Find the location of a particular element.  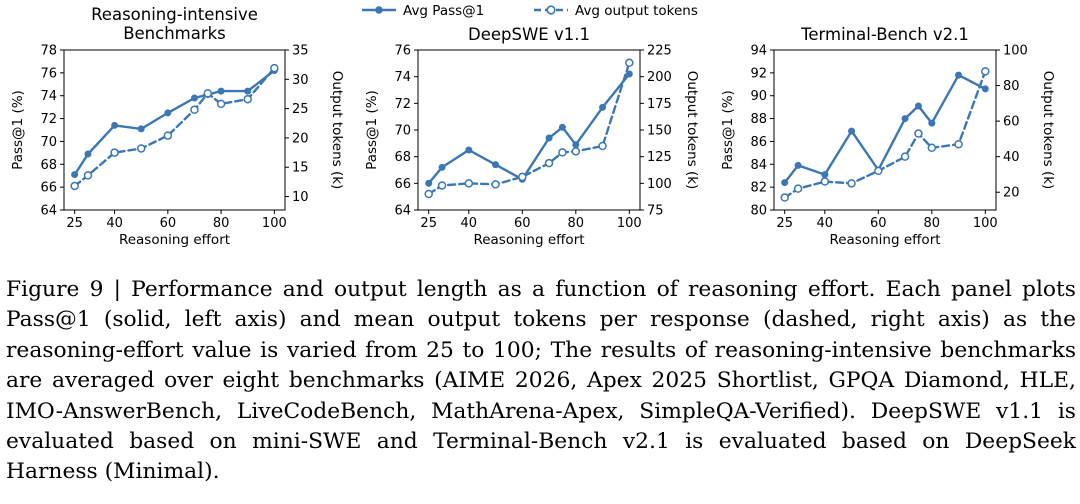

y-tick-label: 82 is located at coordinates (758, 188).